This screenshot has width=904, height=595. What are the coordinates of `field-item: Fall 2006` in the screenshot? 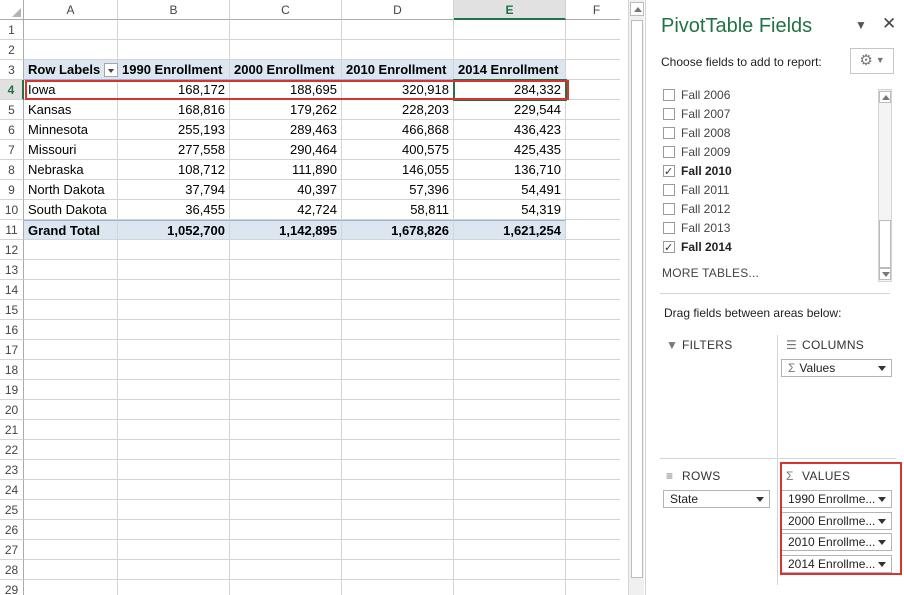 It's located at (770, 95).